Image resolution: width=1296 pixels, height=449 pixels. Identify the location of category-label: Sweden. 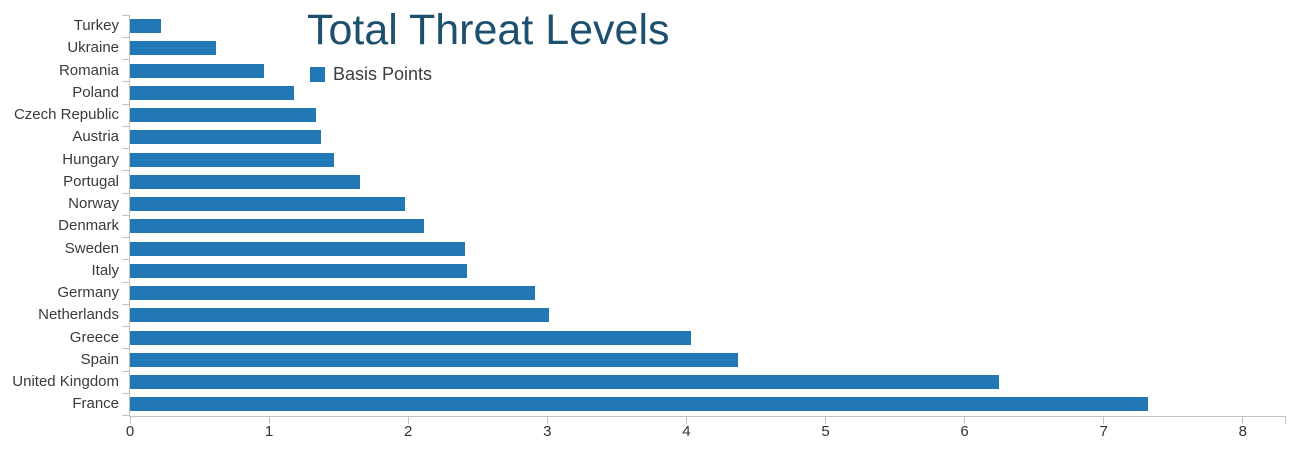
(91, 248).